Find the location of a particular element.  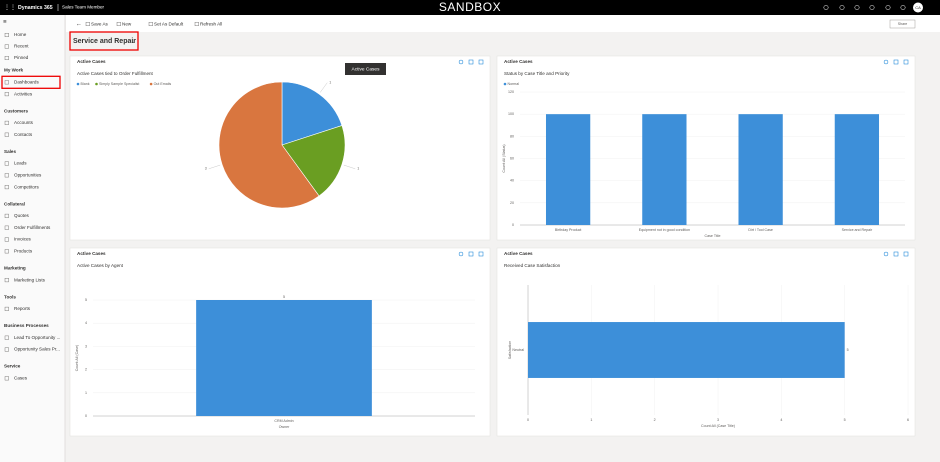

legend-label: Normal is located at coordinates (514, 84).